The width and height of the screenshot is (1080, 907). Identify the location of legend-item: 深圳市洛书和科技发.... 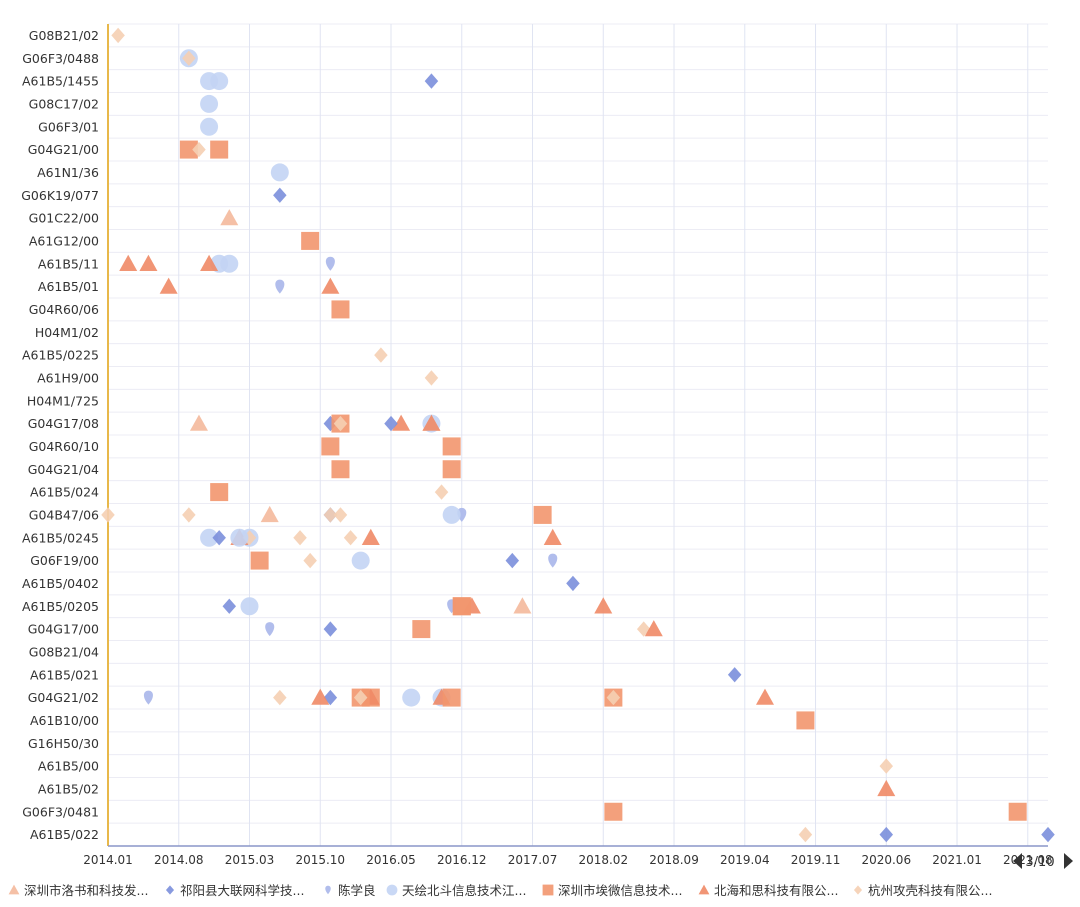
(78, 890).